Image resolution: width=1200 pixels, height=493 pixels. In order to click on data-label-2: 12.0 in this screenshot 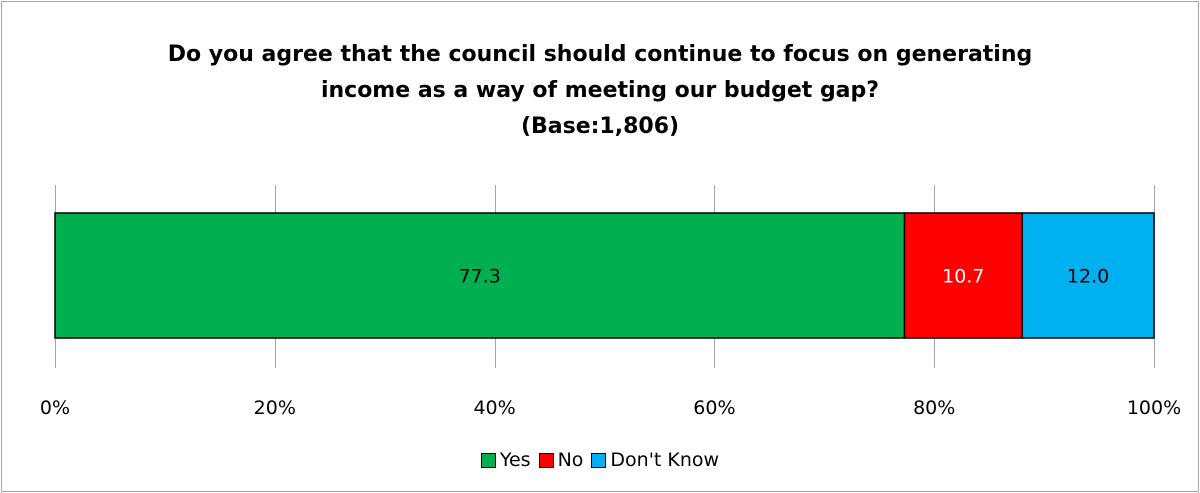, I will do `click(1088, 277)`.